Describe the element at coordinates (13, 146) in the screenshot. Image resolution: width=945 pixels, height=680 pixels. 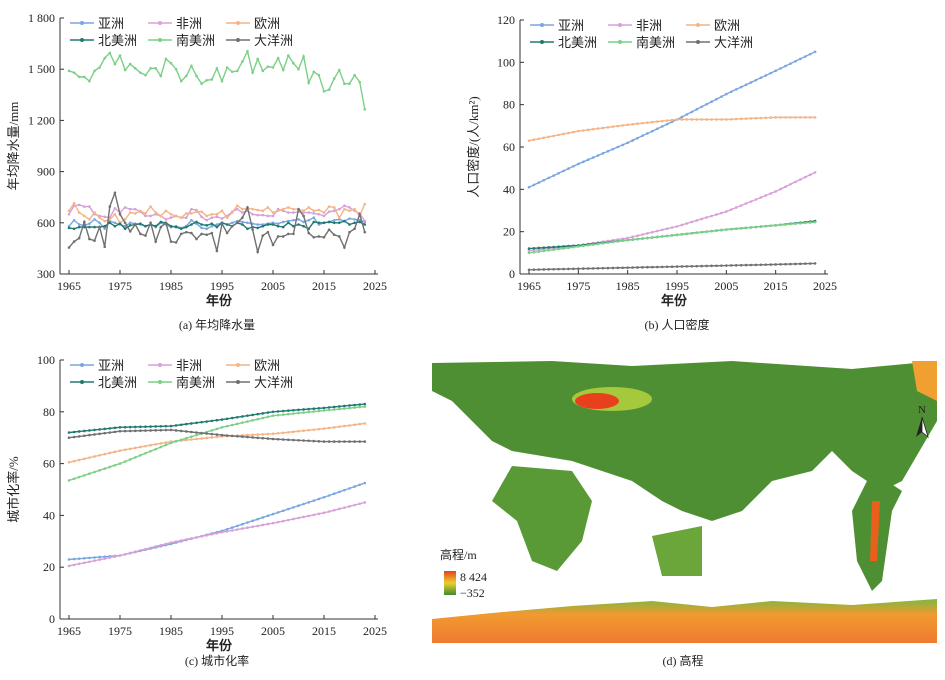
I see `y-axis-label: 年均降水量/mm` at that location.